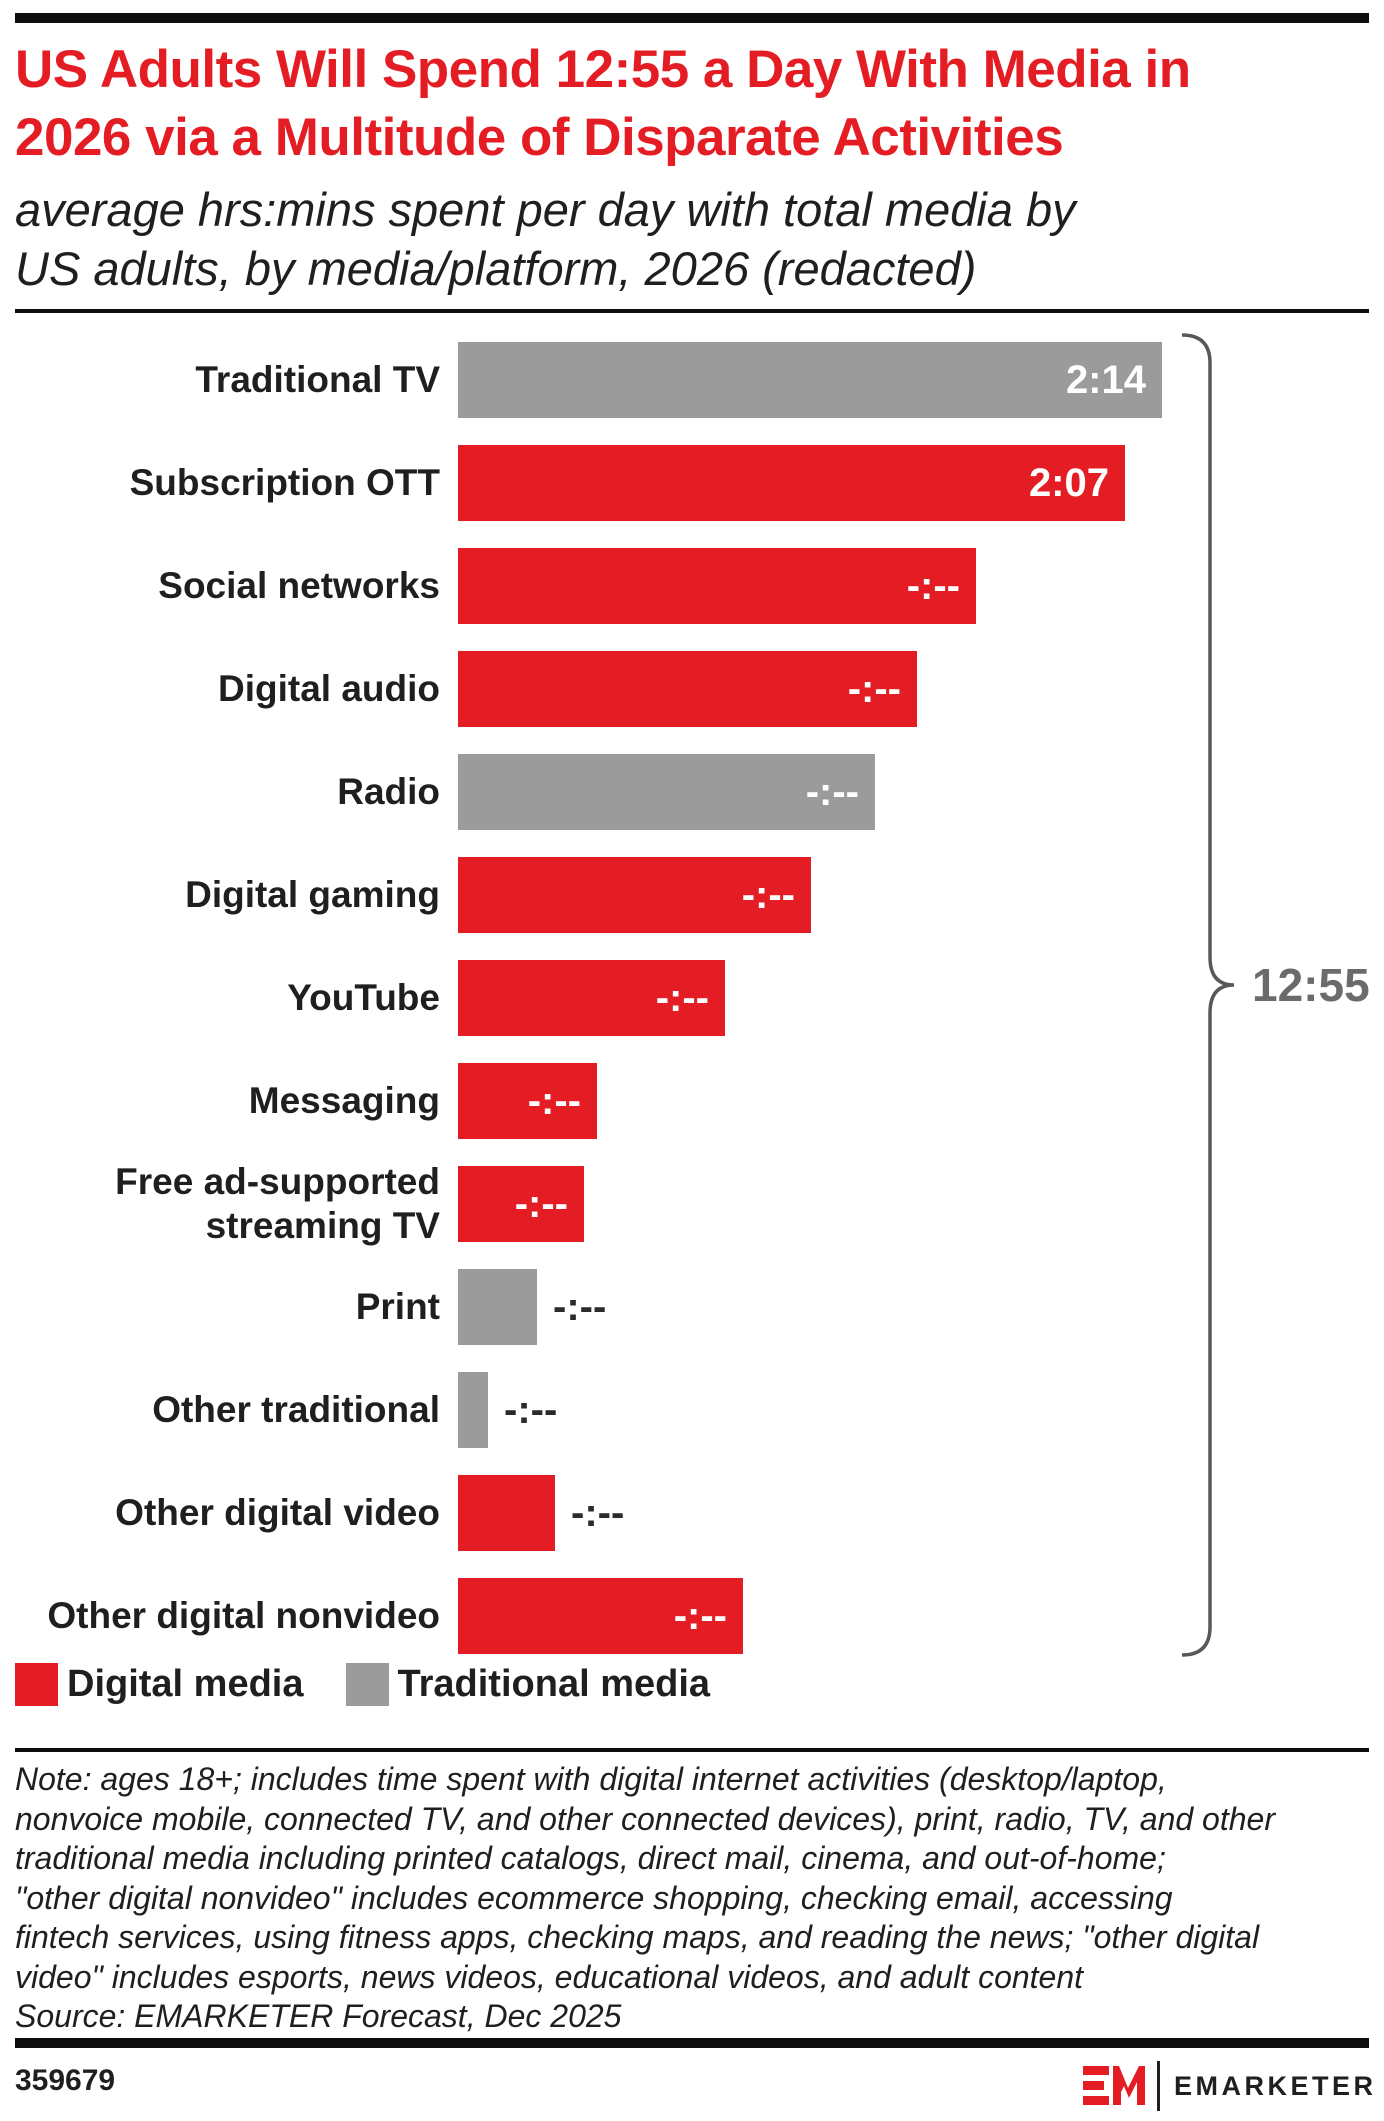 Image resolution: width=1384 pixels, height=2121 pixels. Describe the element at coordinates (220, 792) in the screenshot. I see `bar-label: Radio` at that location.